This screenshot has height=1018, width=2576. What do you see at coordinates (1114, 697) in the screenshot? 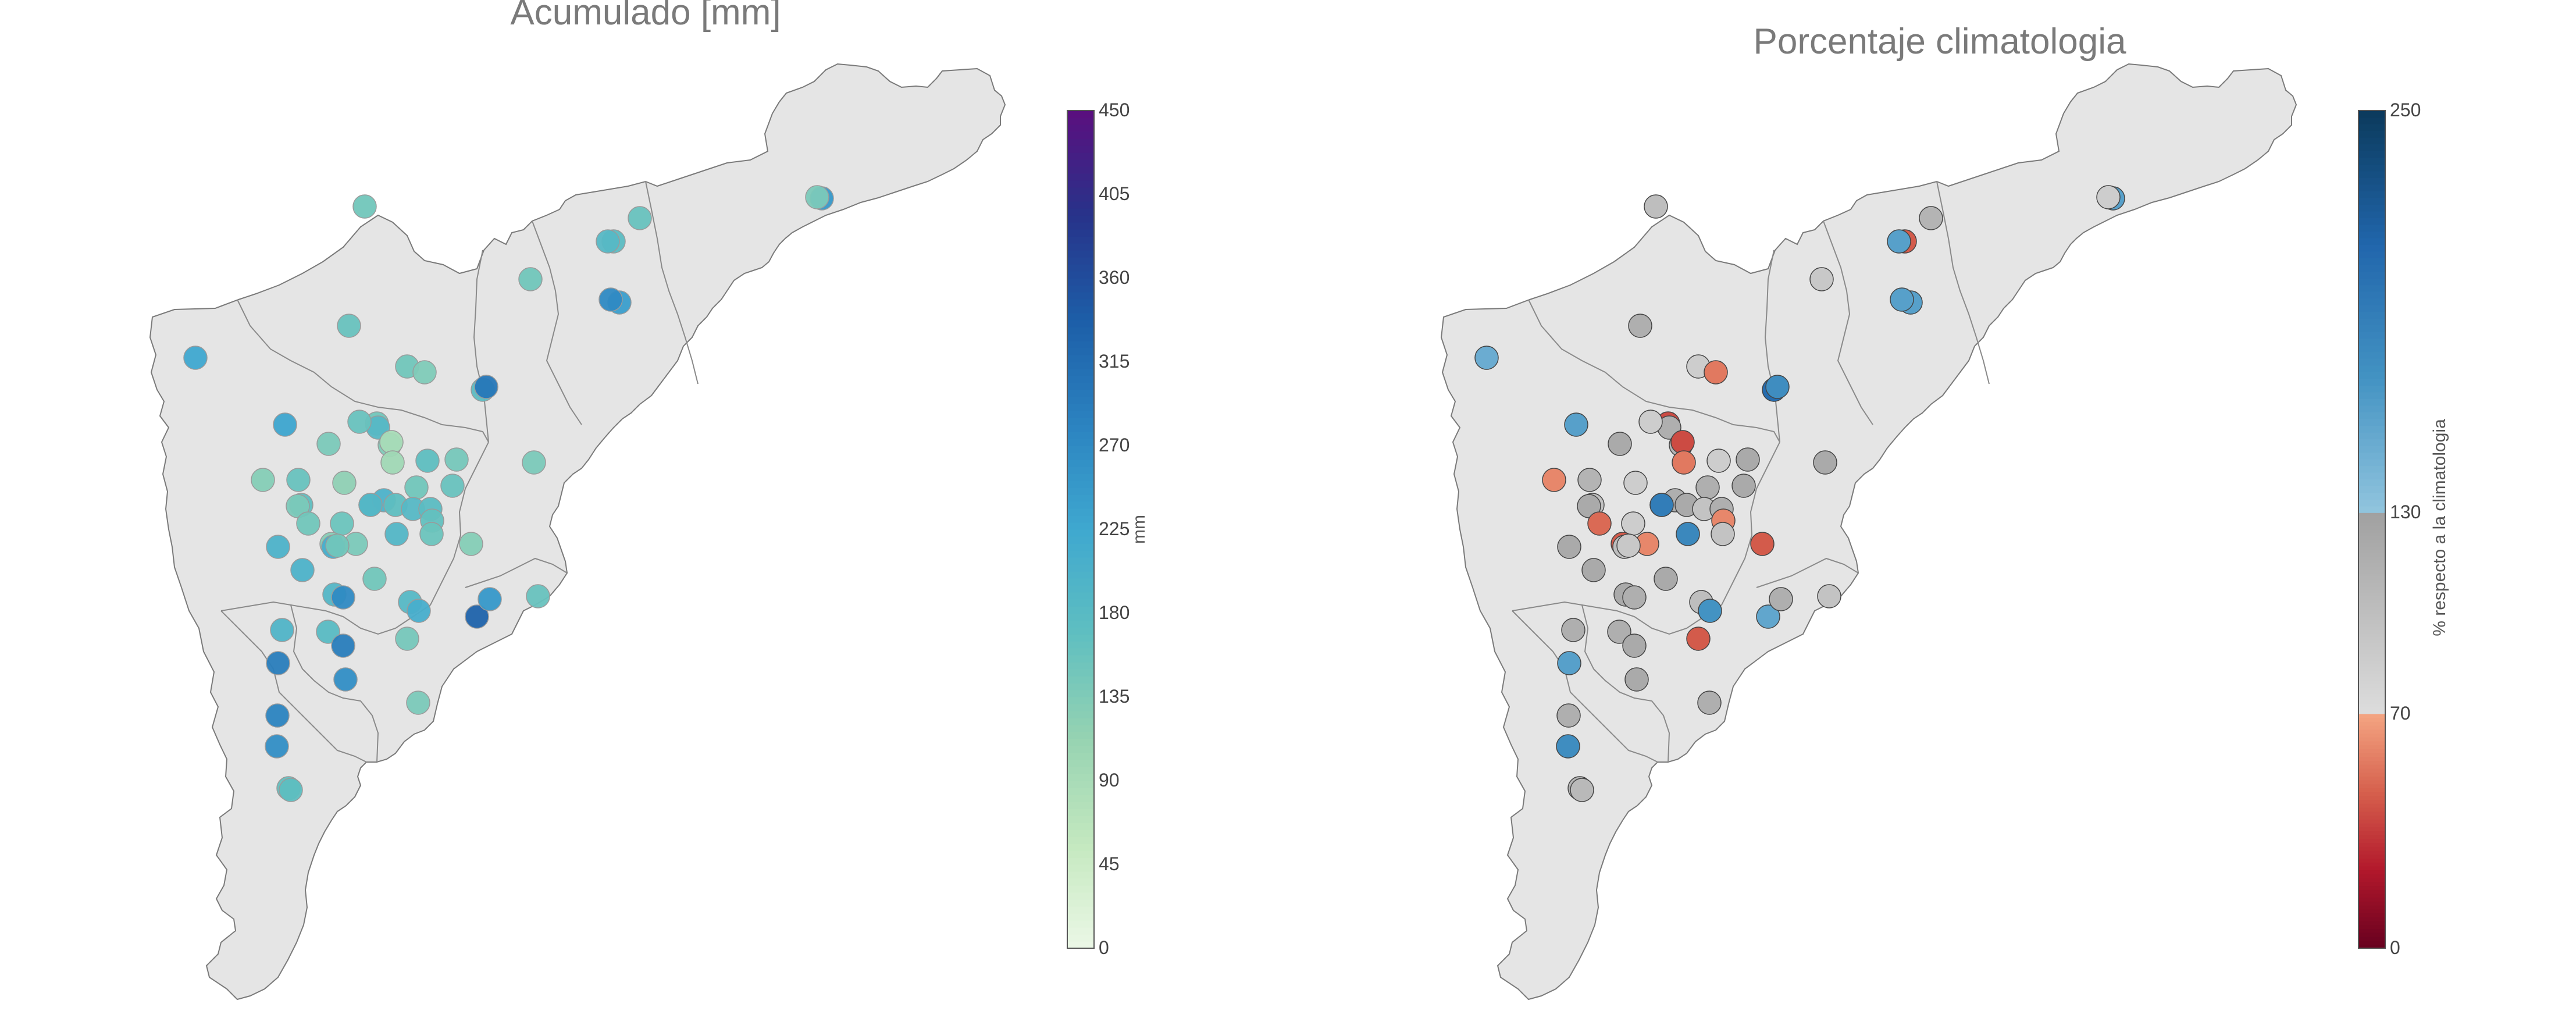
I see `colorbar-tick-label: 135` at bounding box center [1114, 697].